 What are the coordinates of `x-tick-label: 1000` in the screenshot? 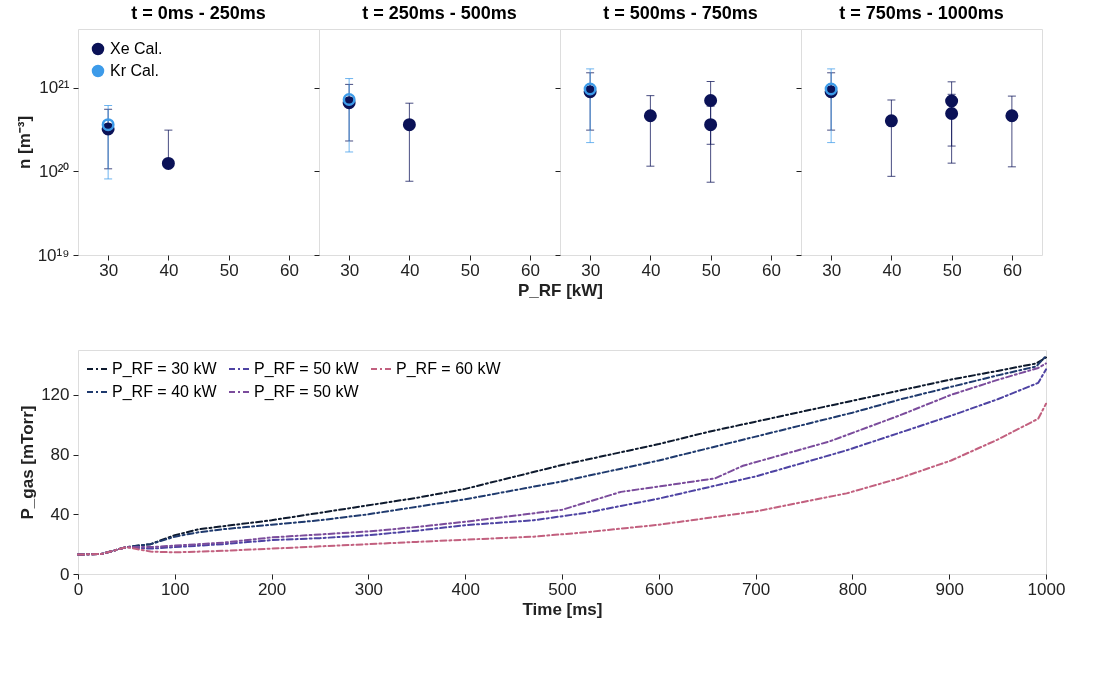 It's located at (1046, 589).